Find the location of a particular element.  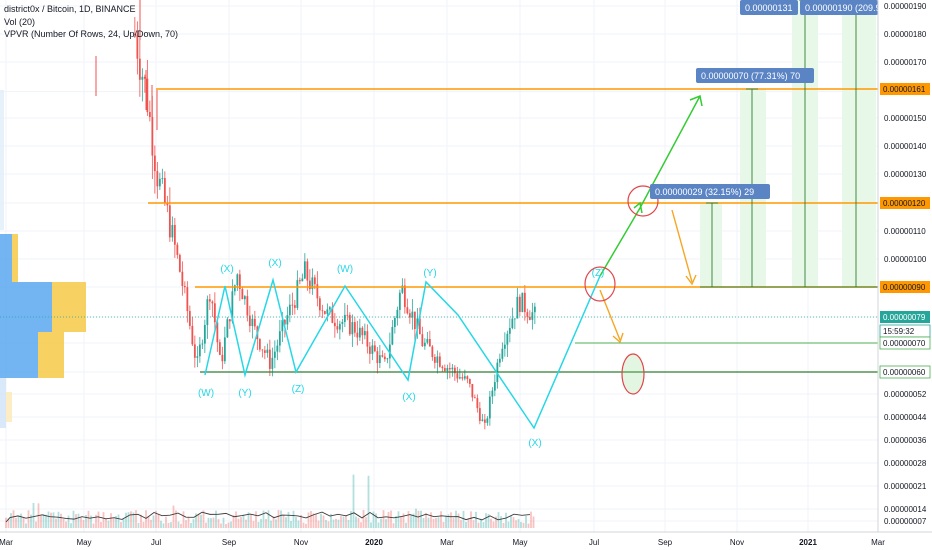

volume-legend: Vol (20) is located at coordinates (20, 22).